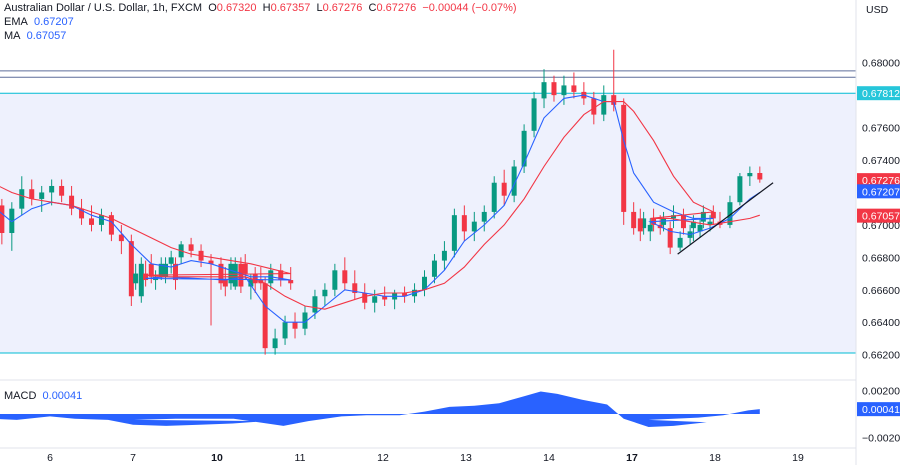 The height and width of the screenshot is (465, 900). What do you see at coordinates (715, 458) in the screenshot?
I see `time-tick-label: 18` at bounding box center [715, 458].